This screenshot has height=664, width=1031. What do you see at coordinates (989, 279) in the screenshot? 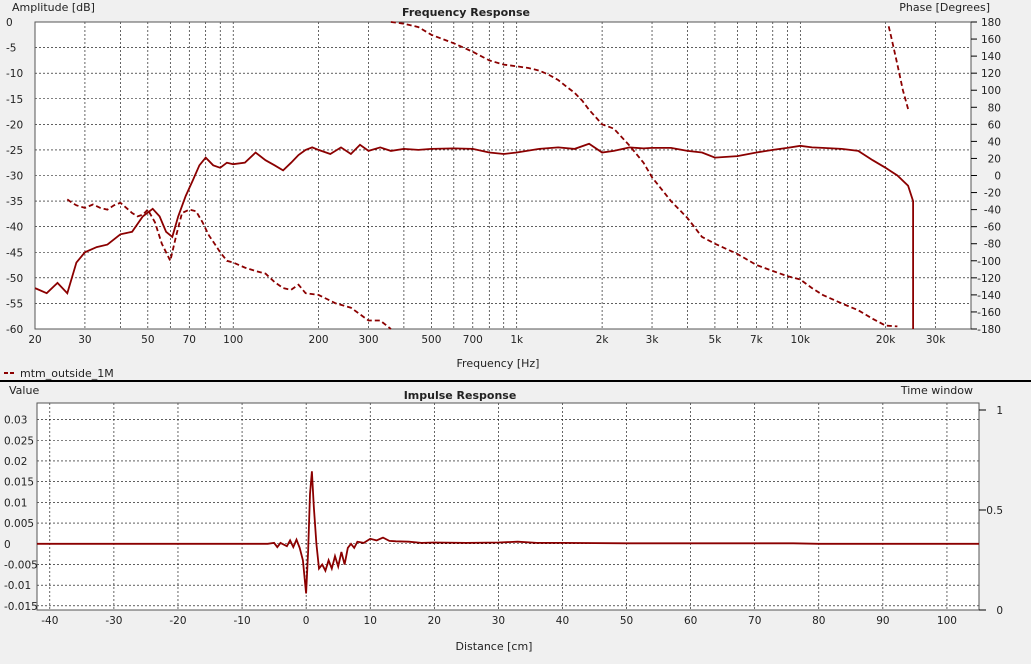
I see `y2-tick-label: -120` at bounding box center [989, 279].